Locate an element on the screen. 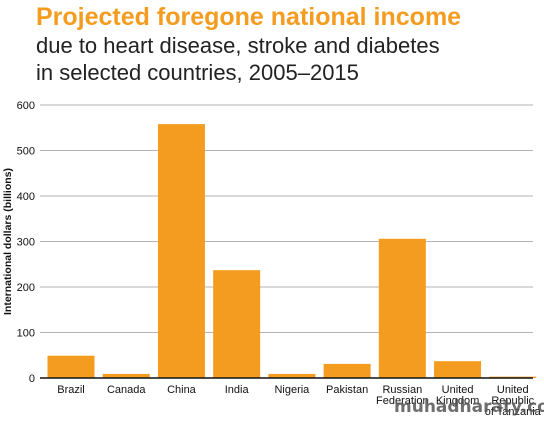  chart-title: Projected foregone national income is located at coordinates (248, 17).